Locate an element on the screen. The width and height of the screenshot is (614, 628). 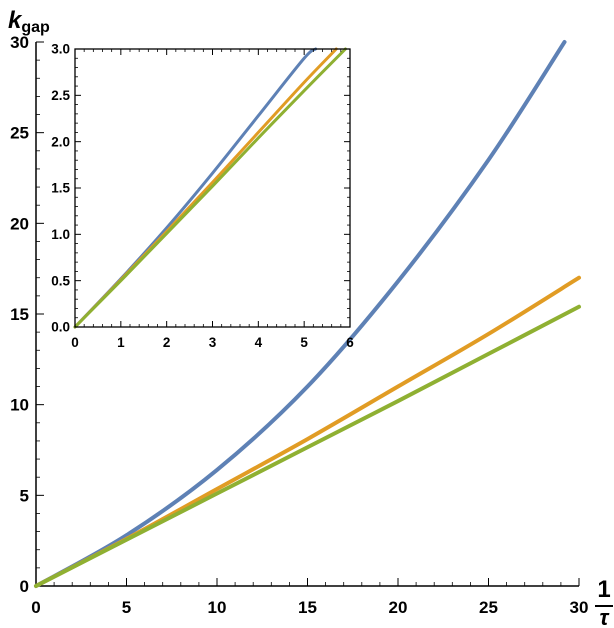
inset-y-tick-label: 1.5 is located at coordinates (60, 188).